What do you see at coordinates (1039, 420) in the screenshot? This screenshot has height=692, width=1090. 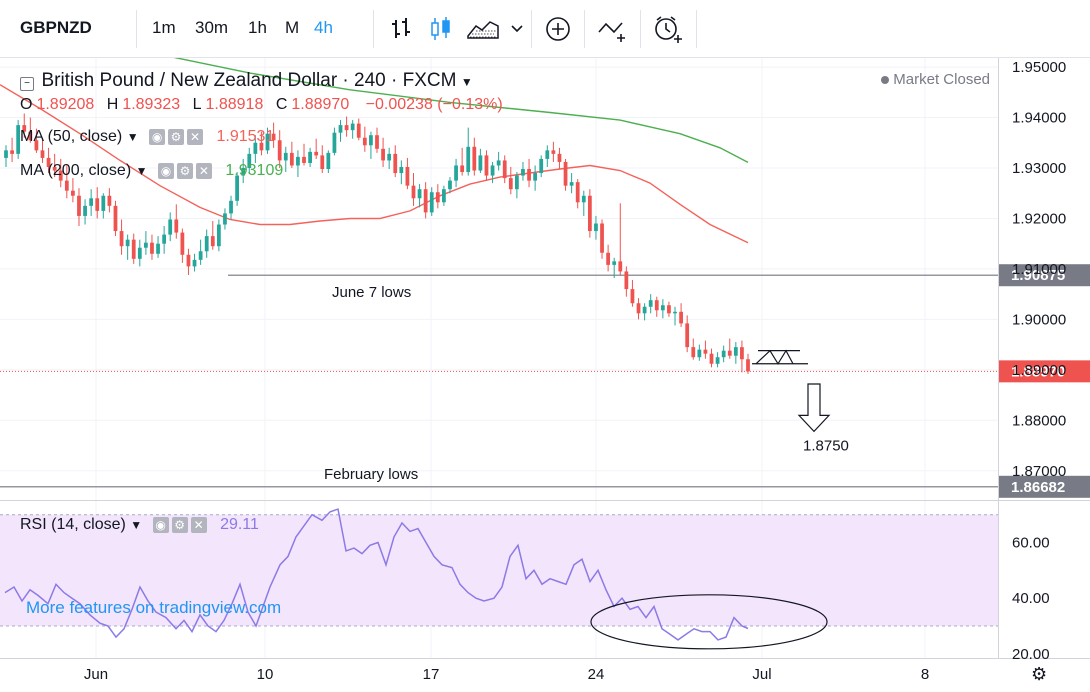 I see `price-axis-label: 1.88000` at bounding box center [1039, 420].